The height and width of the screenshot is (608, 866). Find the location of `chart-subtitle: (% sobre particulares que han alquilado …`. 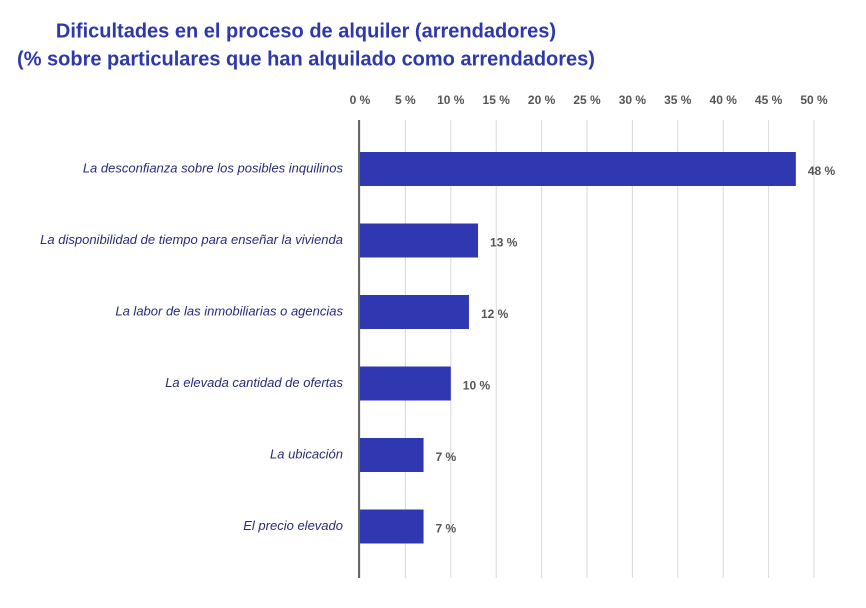

chart-subtitle: (% sobre particulares que han alquilado … is located at coordinates (306, 59).